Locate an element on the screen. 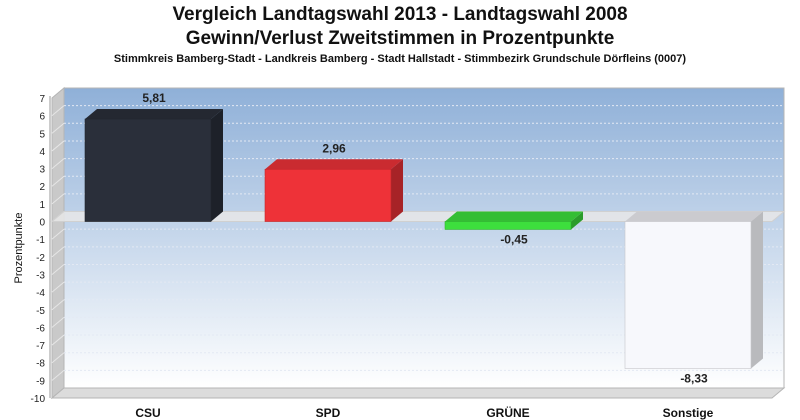  y-tick-label: 7 is located at coordinates (42, 99).